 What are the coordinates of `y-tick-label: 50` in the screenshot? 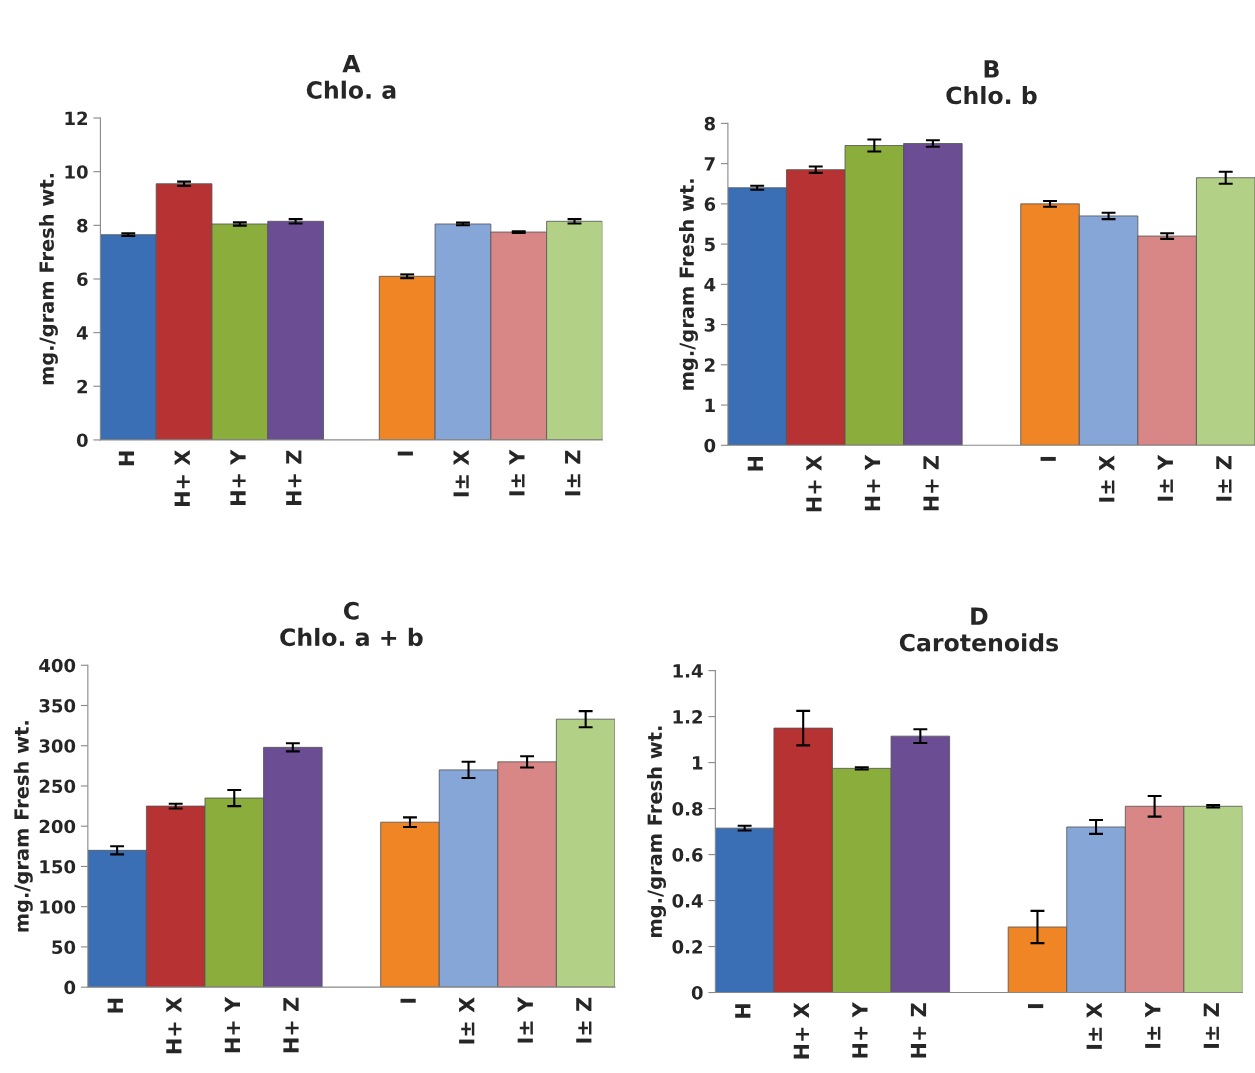 It's located at (64, 947).